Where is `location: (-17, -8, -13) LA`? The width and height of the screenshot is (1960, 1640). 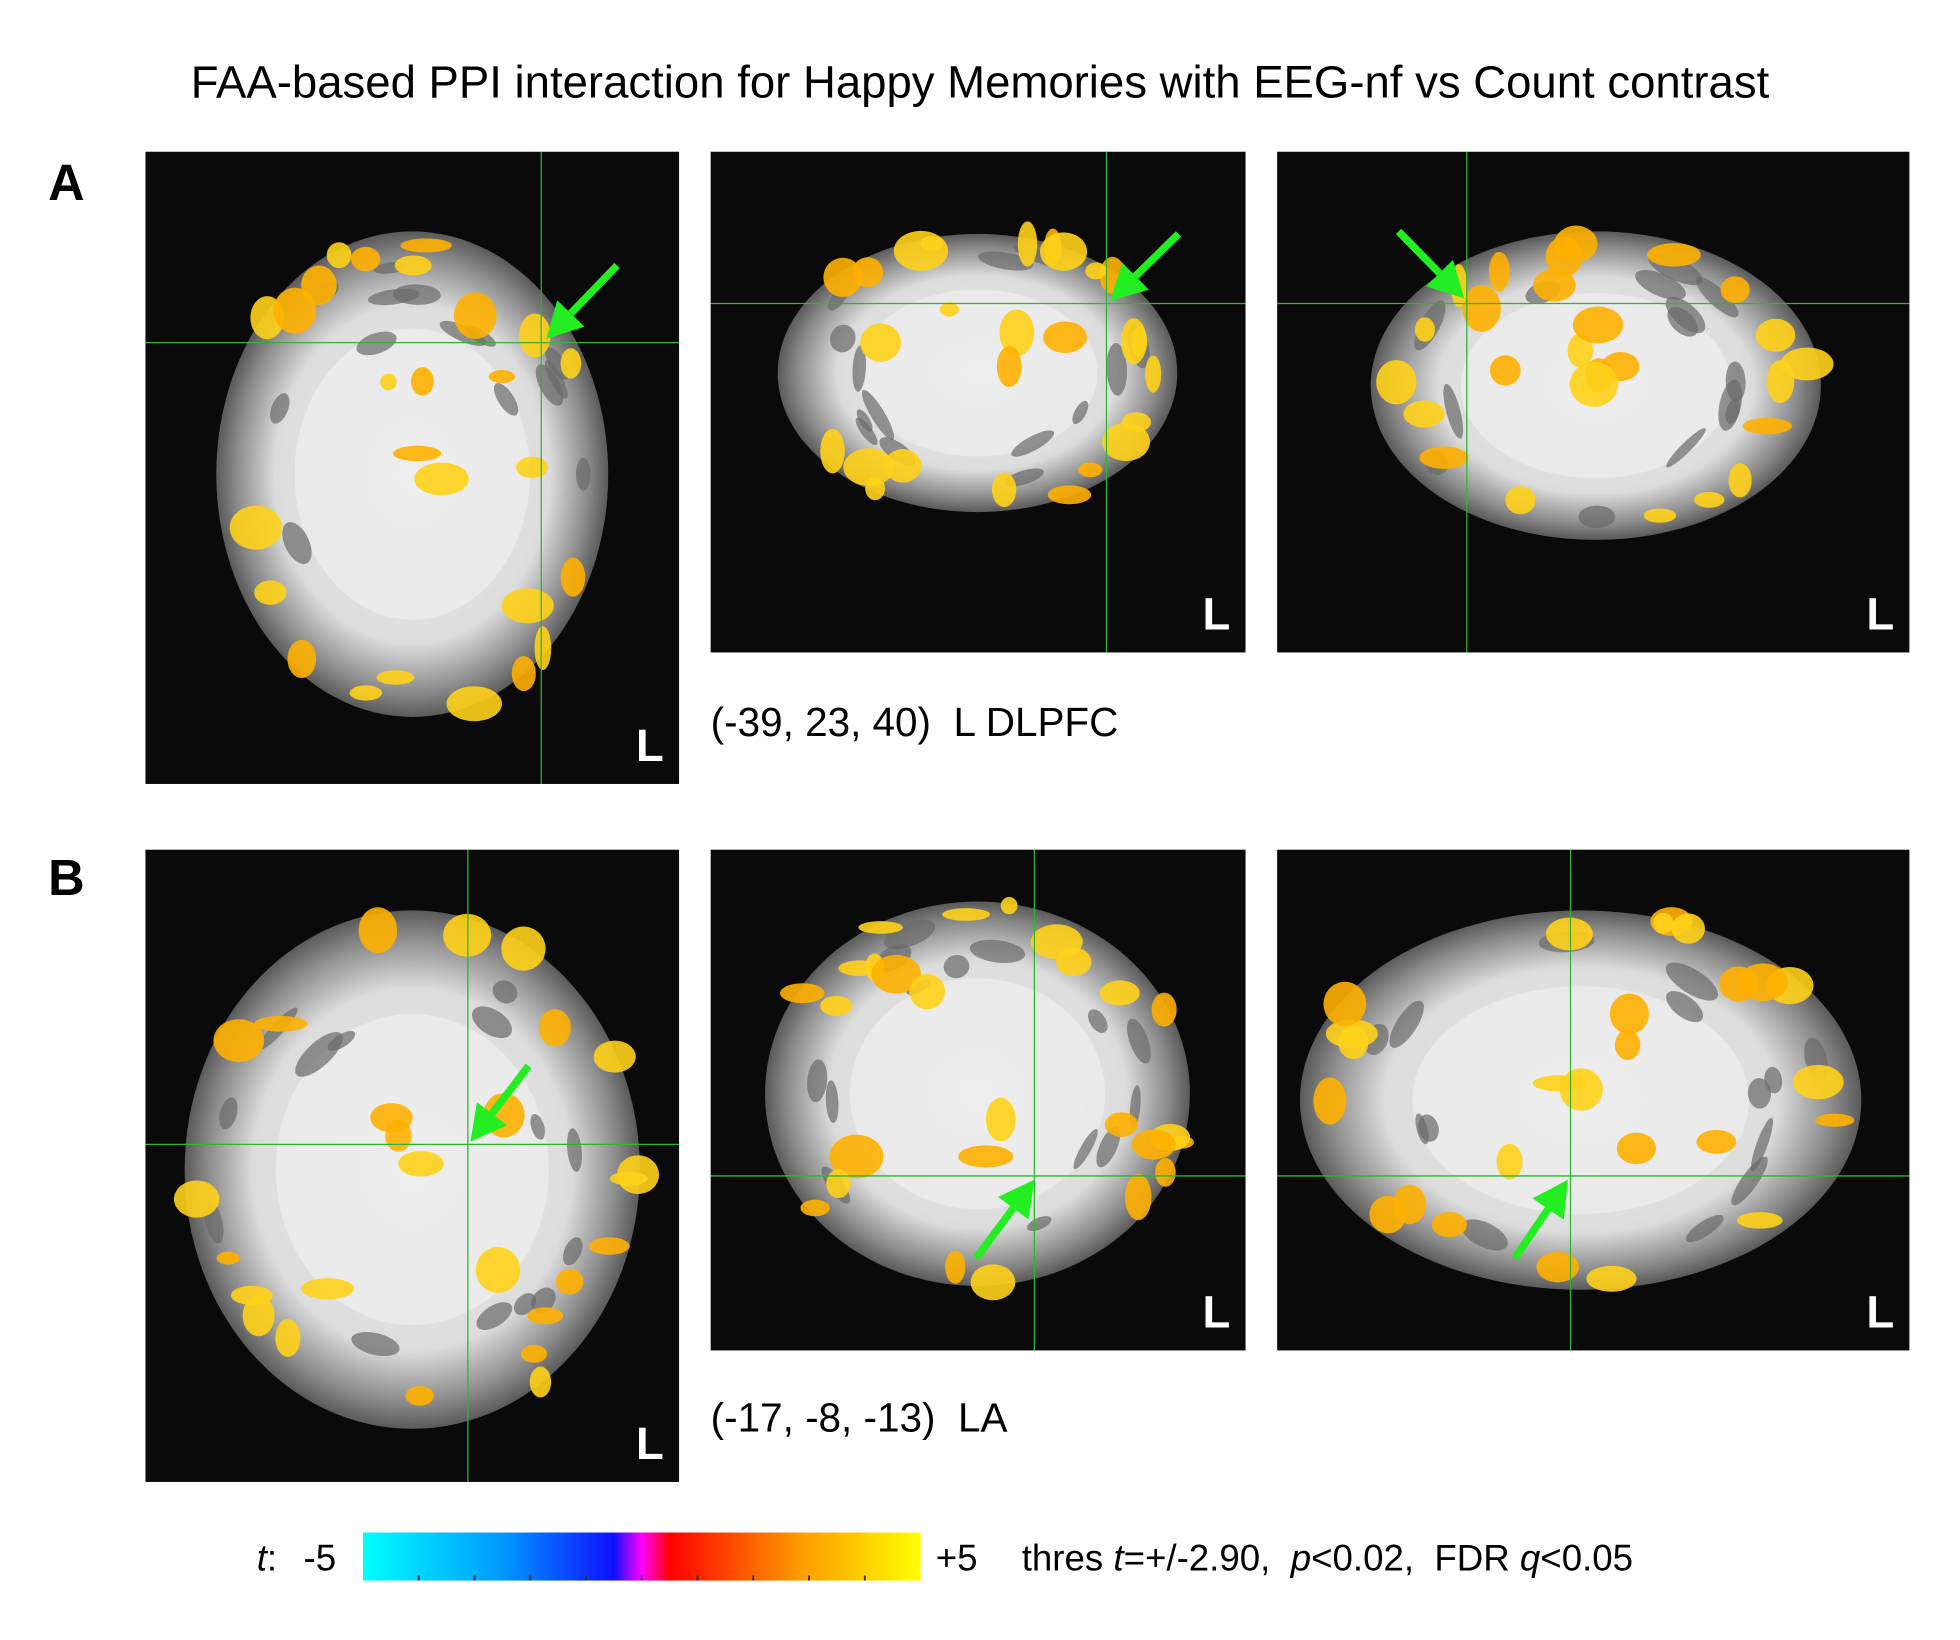
location: (-17, -8, -13) LA is located at coordinates (859, 1417).